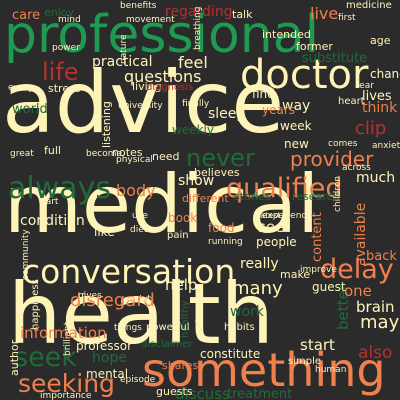 This screenshot has width=400, height=400. What do you see at coordinates (381, 256) in the screenshot?
I see `word-back: back` at bounding box center [381, 256].